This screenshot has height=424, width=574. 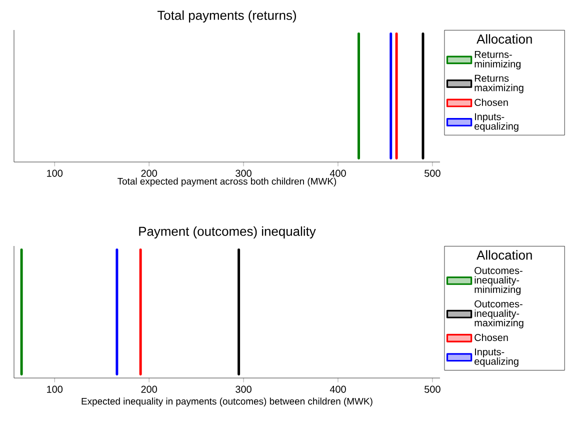 I want to click on x-axis-title: Expected inequality in payments (outcomes) between children (MWK), so click(x=227, y=402).